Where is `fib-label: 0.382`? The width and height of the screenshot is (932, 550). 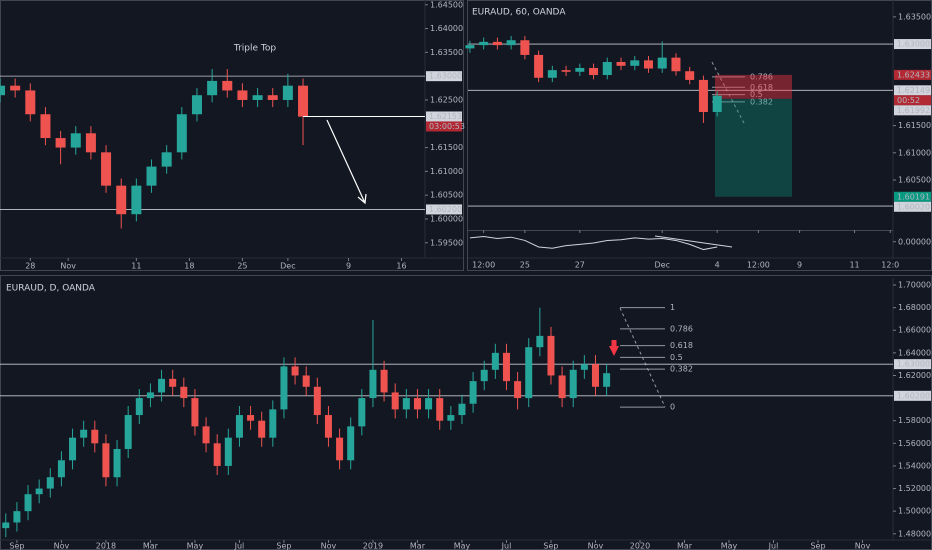 fib-label: 0.382 is located at coordinates (681, 369).